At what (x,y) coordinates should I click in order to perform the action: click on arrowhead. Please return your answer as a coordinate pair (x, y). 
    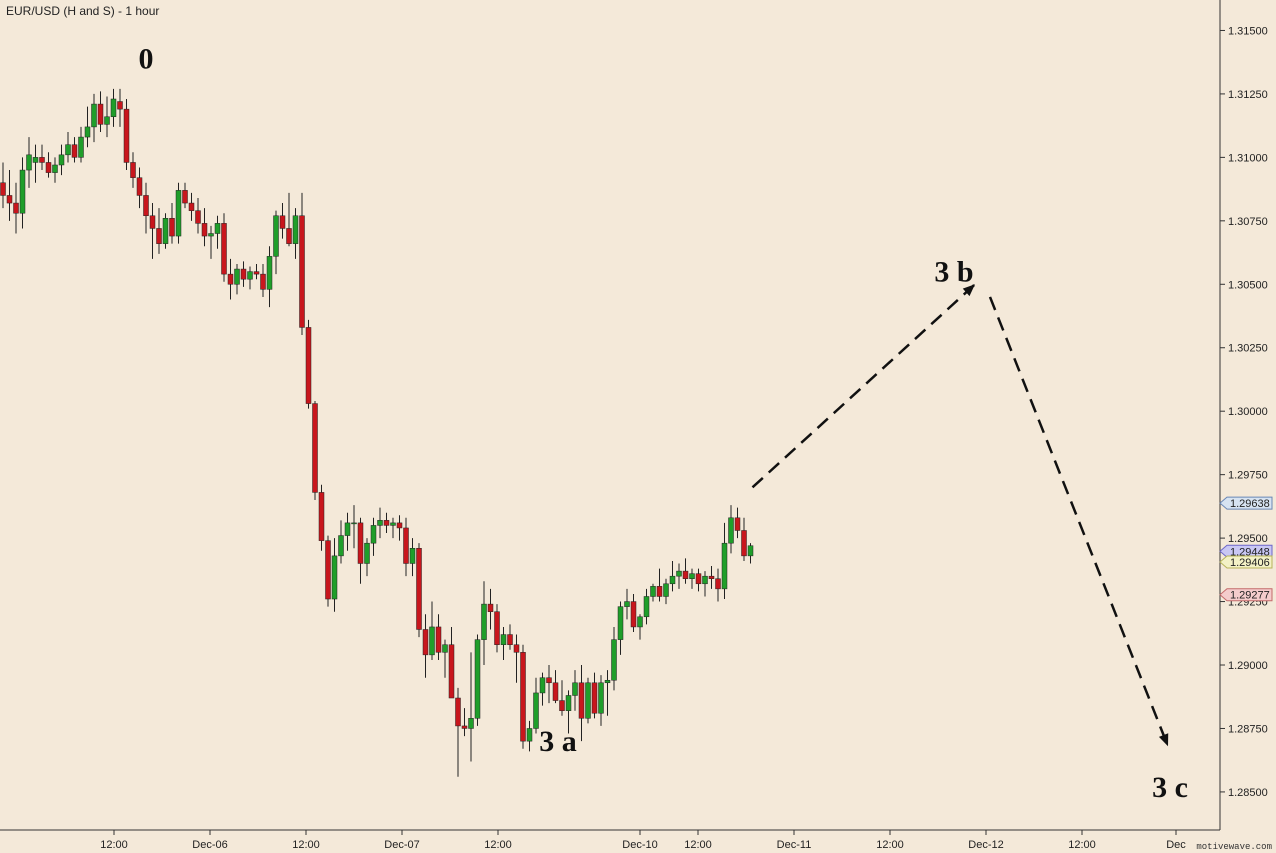
    Looking at the image, I should click on (1163, 740).